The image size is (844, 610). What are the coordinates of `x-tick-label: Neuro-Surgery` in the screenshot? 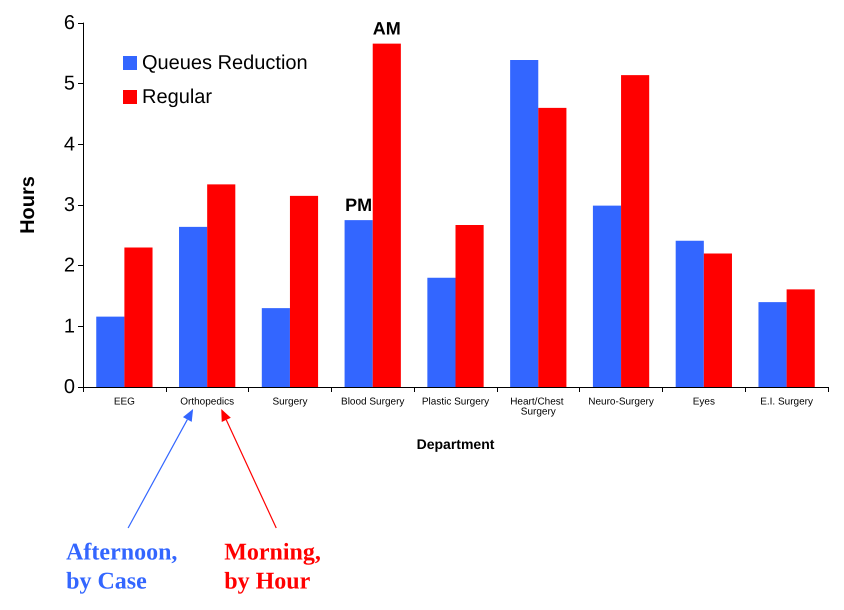 It's located at (621, 402).